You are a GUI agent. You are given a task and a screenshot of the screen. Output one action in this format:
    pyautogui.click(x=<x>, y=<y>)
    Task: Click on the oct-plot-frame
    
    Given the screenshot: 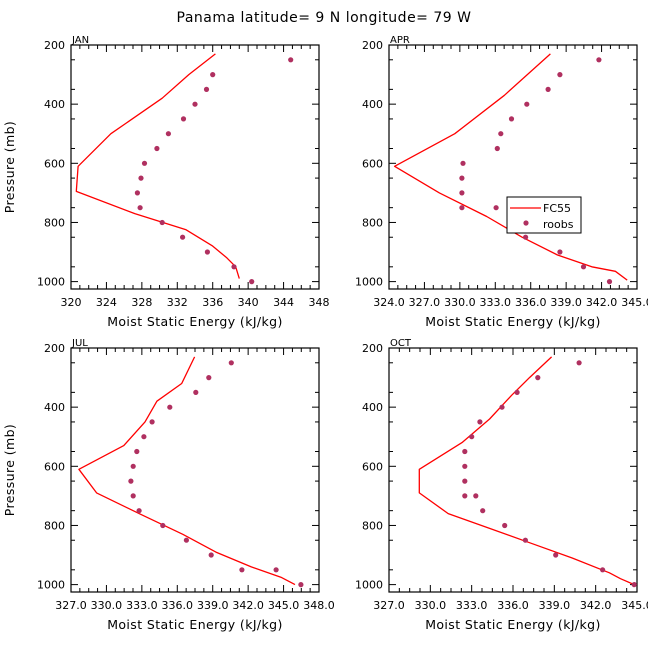 What is the action you would take?
    pyautogui.click(x=513, y=470)
    